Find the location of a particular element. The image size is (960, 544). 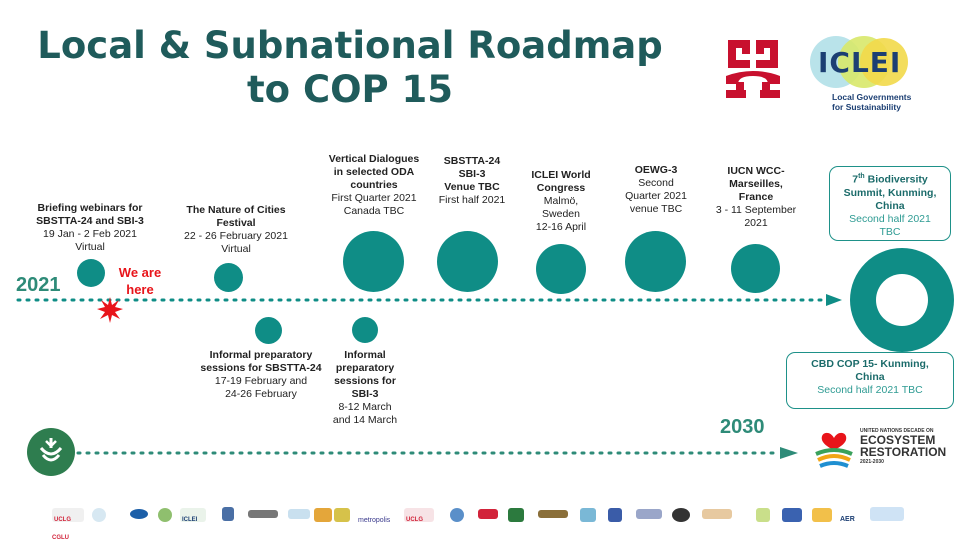

iclei-tagline-2: for Sustainability is located at coordinates (866, 107).